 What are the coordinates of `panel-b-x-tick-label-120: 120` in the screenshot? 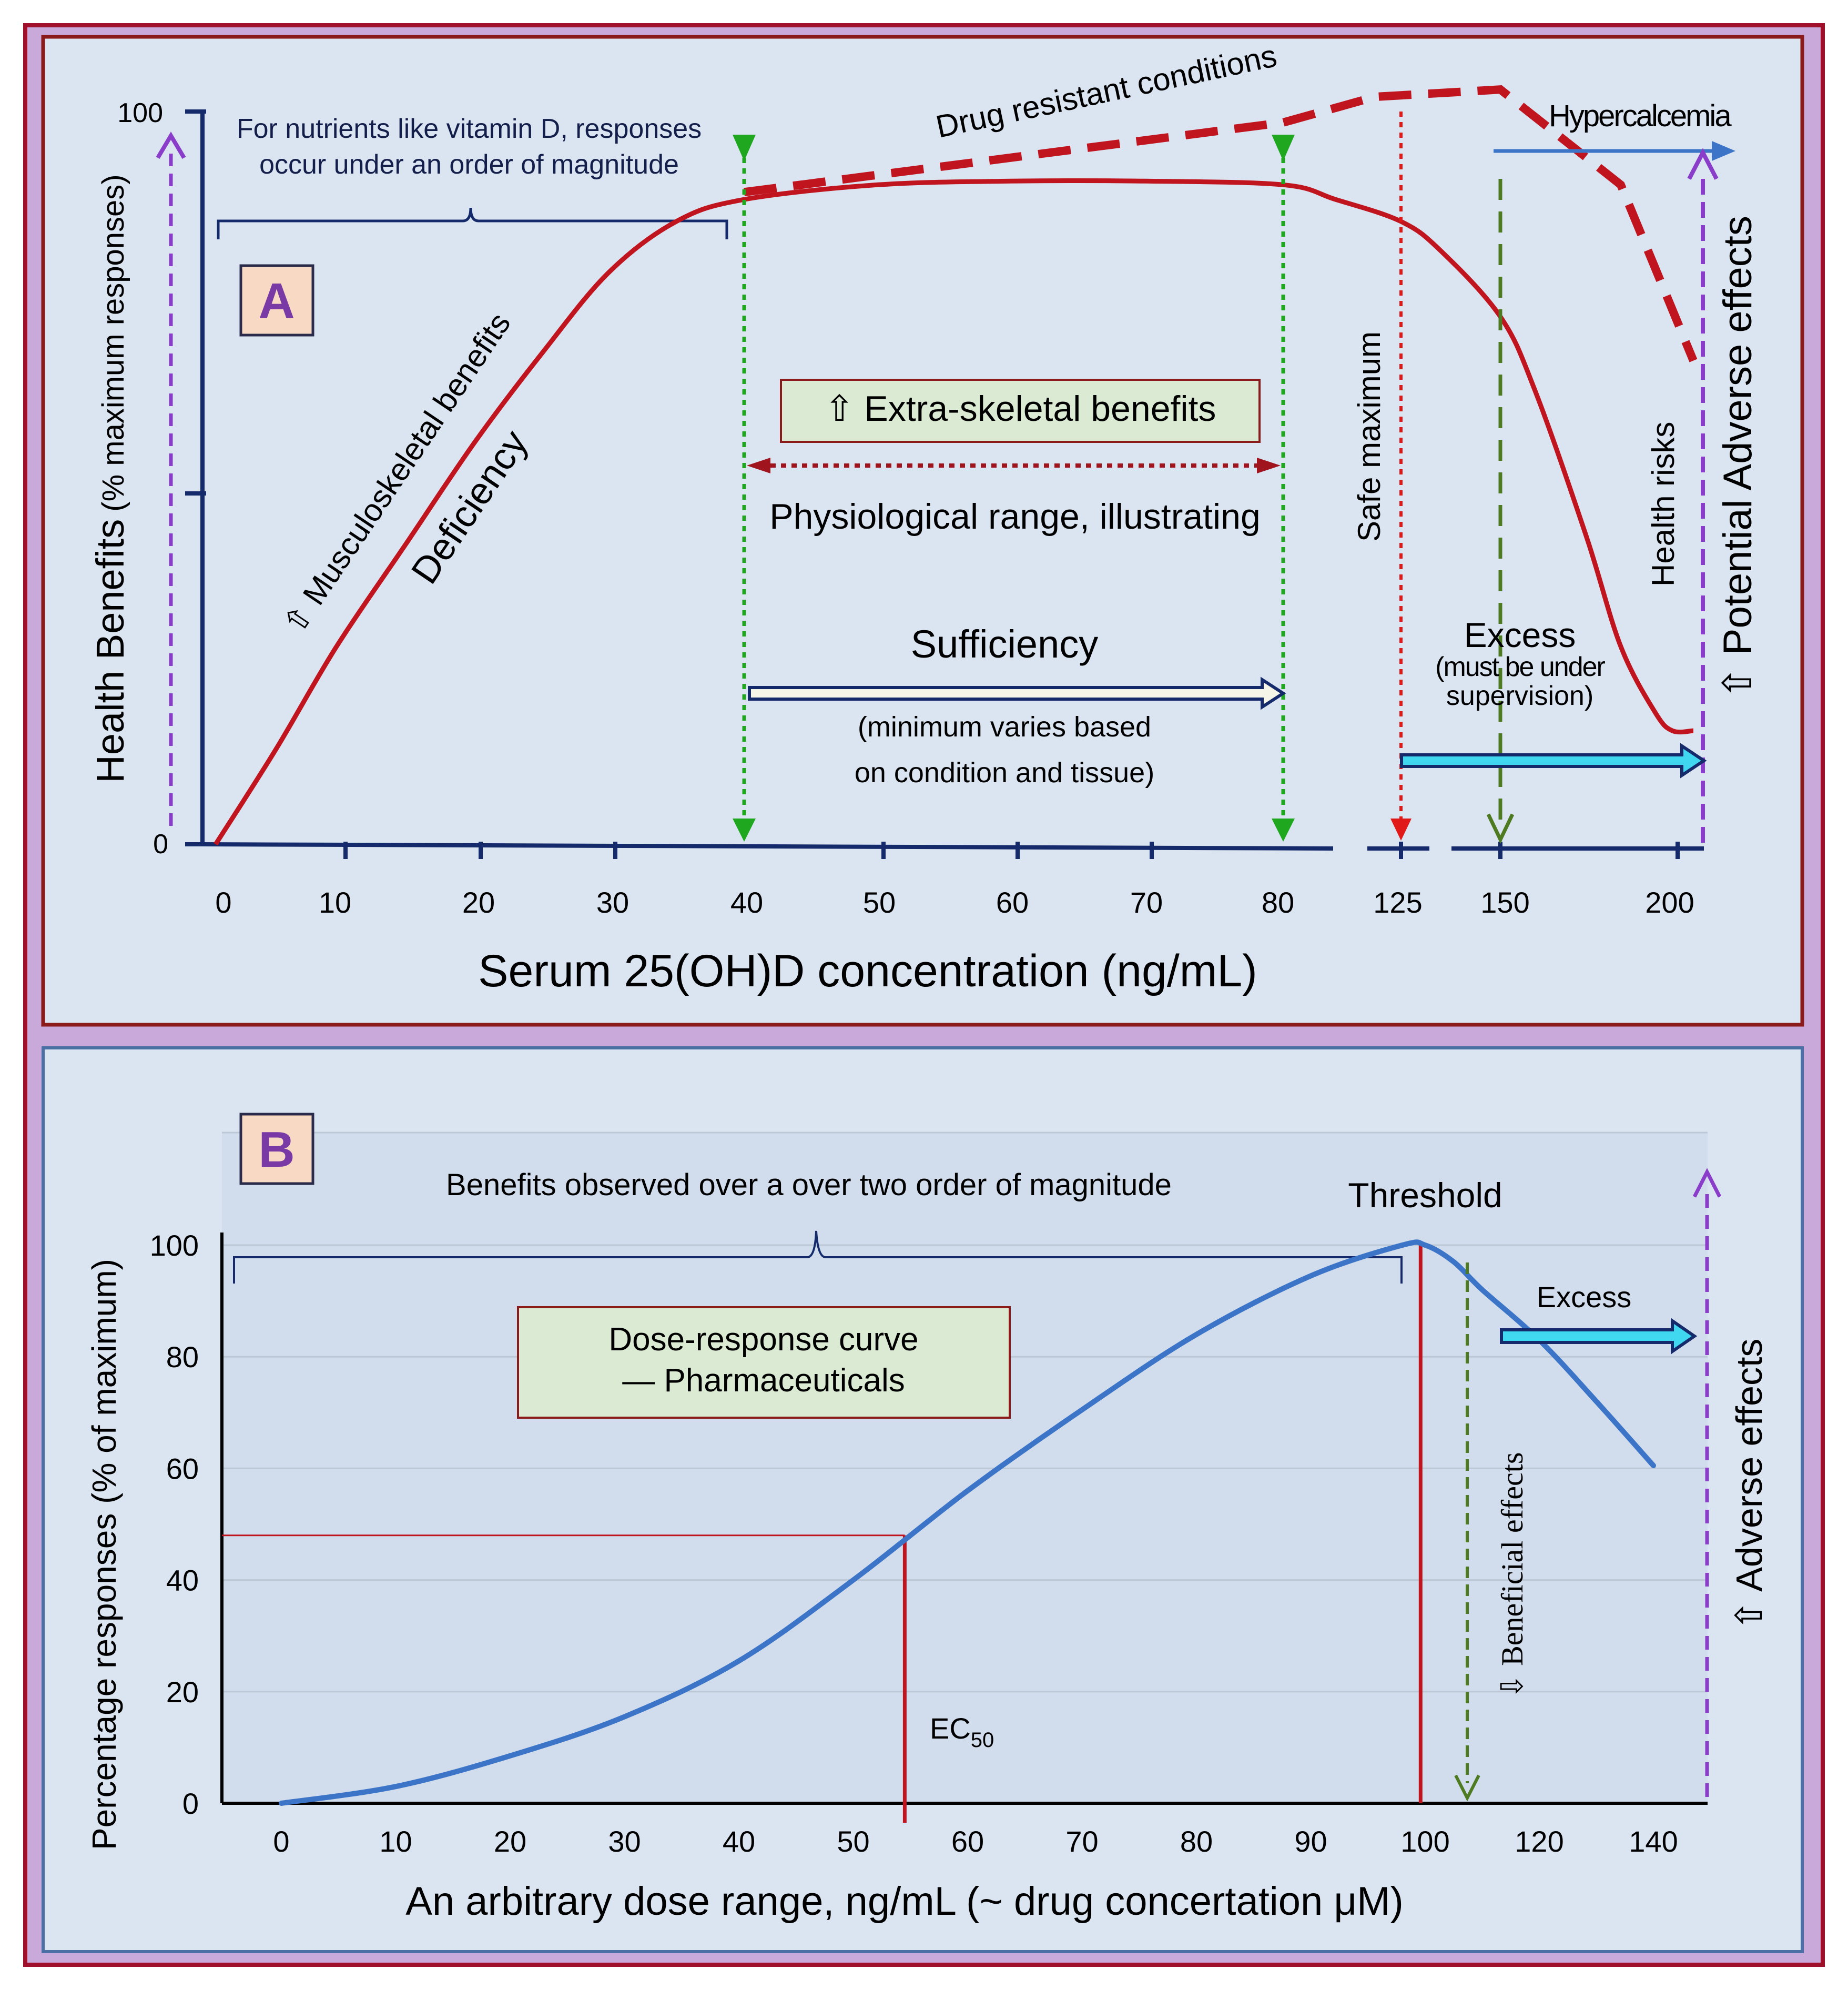 It's located at (1539, 1841).